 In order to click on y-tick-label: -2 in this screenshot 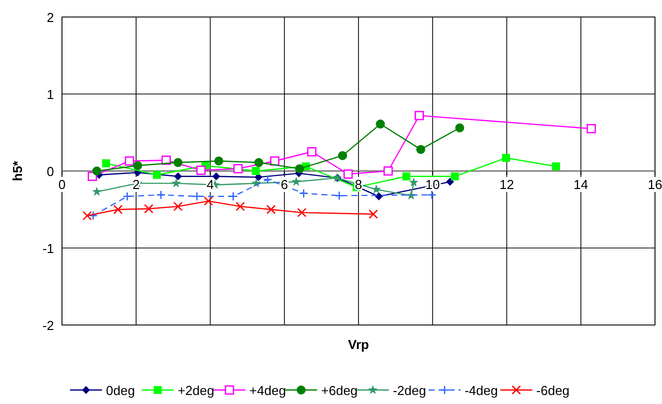, I will do `click(48, 325)`.